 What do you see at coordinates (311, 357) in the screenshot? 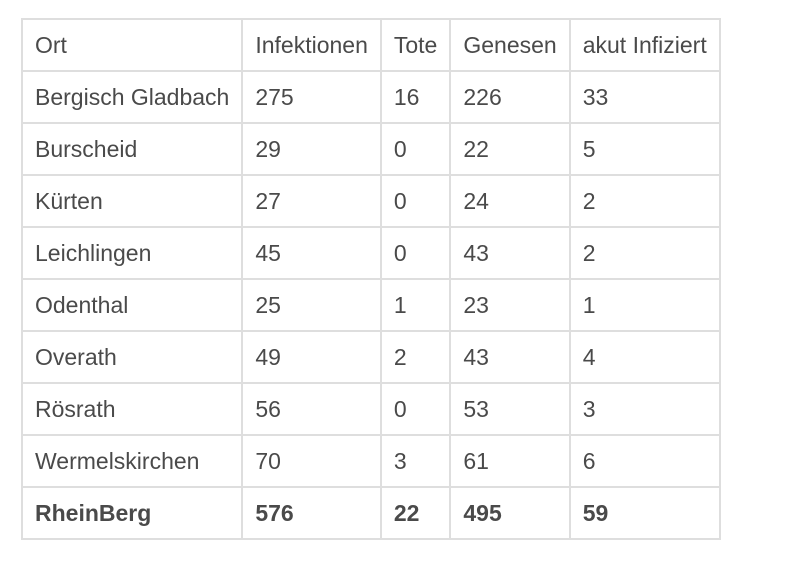
I see `cell-infektionen: 49` at bounding box center [311, 357].